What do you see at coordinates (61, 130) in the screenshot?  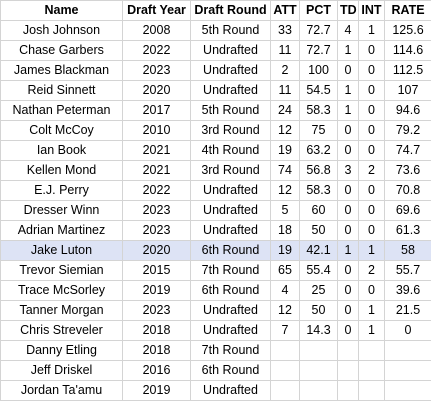 I see `table-cell: Colt McCoy` at bounding box center [61, 130].